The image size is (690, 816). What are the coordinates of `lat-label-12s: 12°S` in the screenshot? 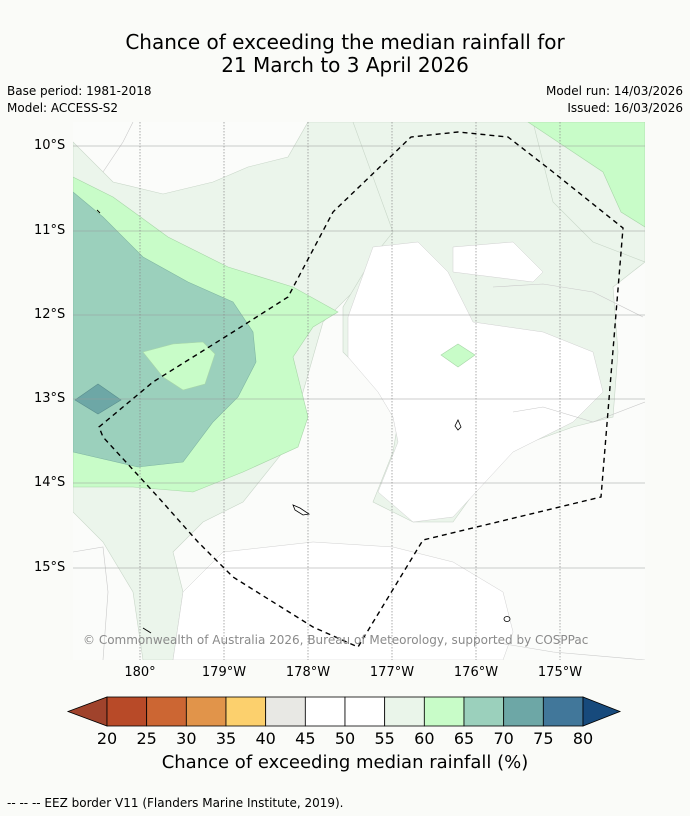 It's located at (50, 314).